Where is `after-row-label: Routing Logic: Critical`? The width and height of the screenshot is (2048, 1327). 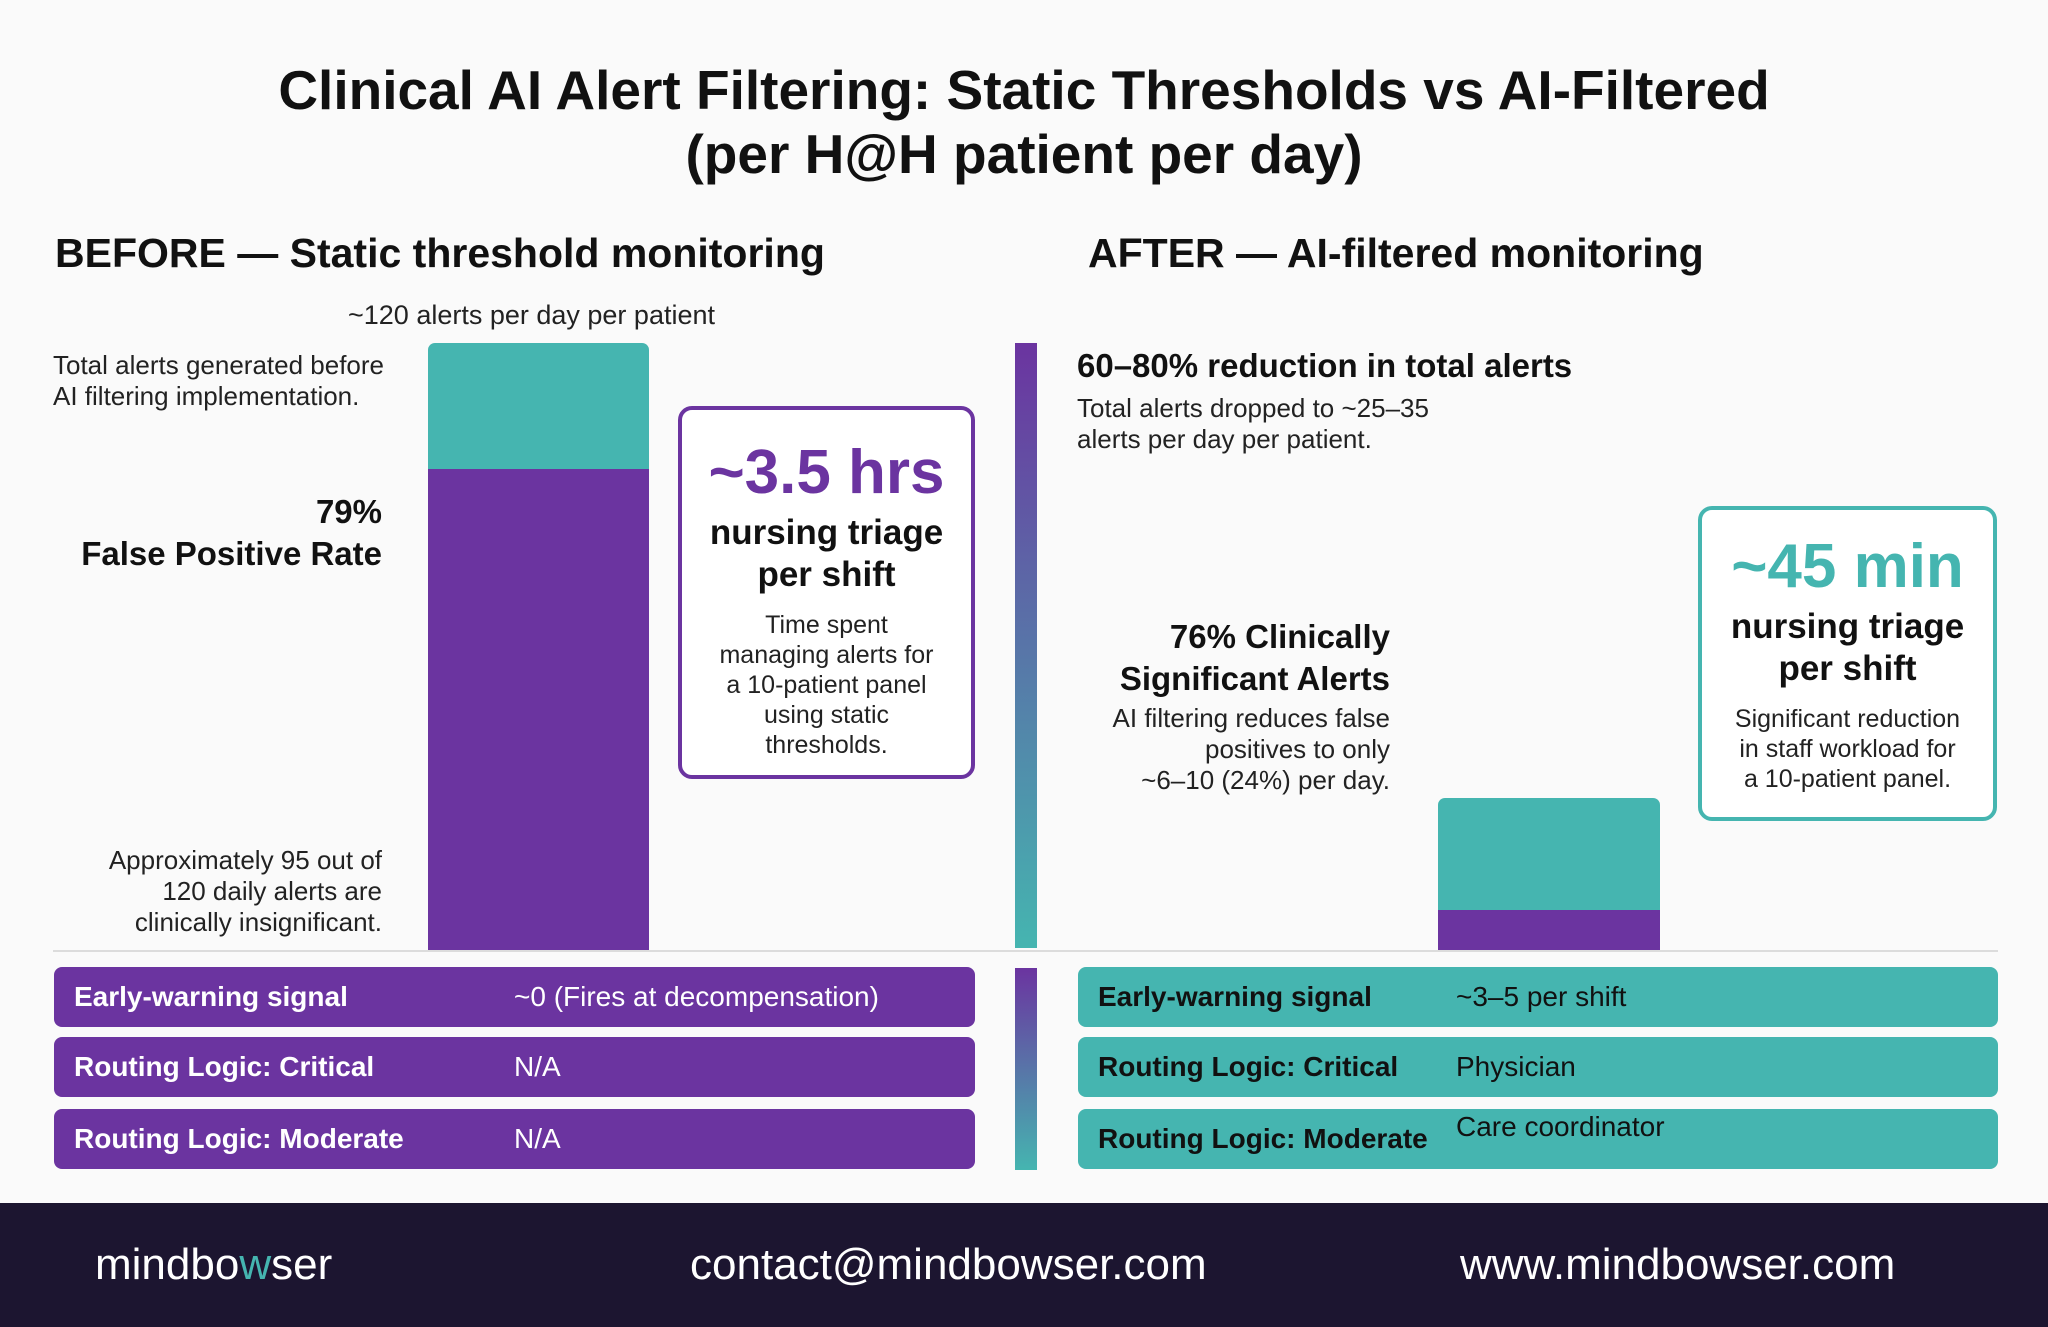
after-row-label: Routing Logic: Critical is located at coordinates (1248, 1066).